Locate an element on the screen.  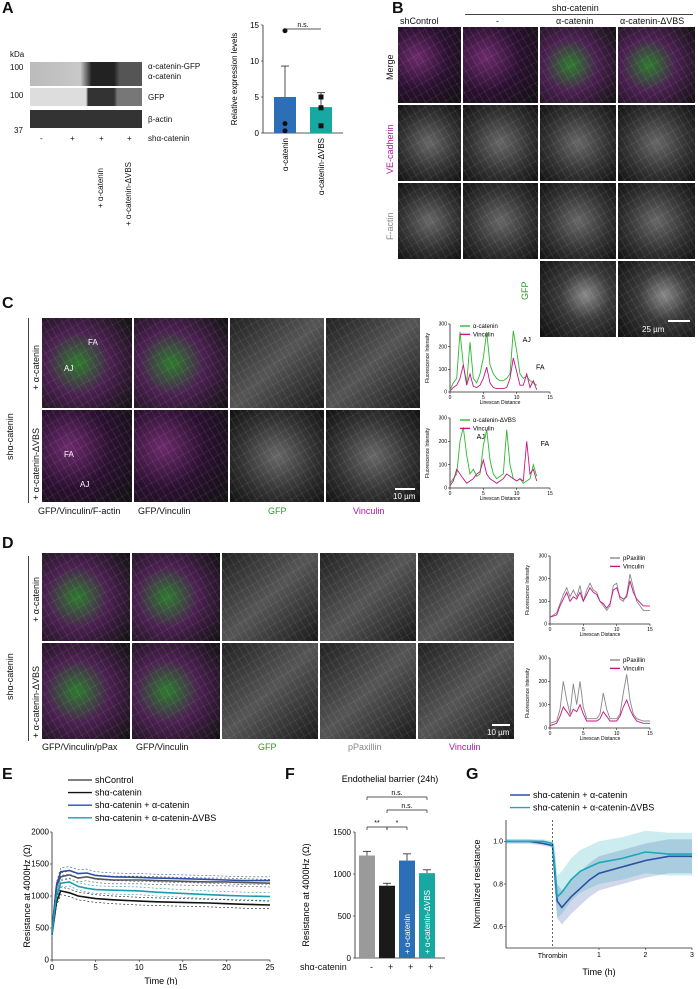
scale-label: 10 µm is located at coordinates (404, 496).